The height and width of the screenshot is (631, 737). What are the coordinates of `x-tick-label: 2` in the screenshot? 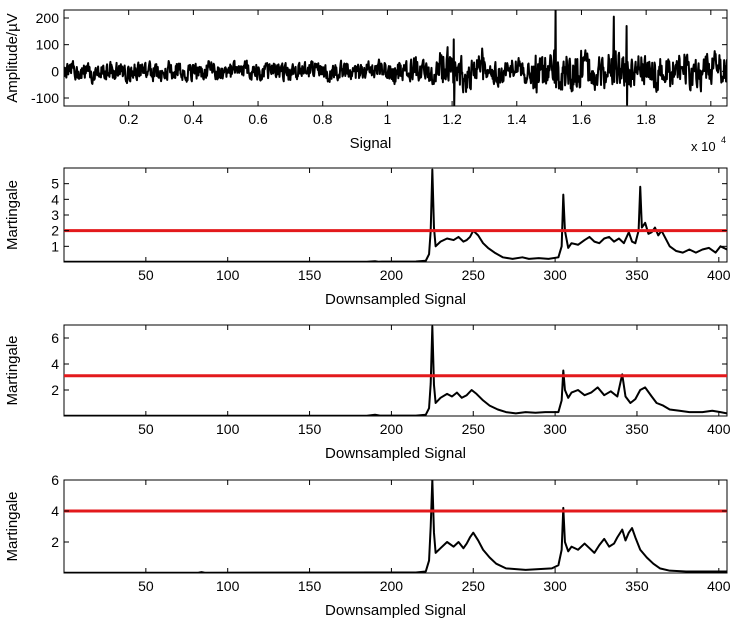 It's located at (711, 119).